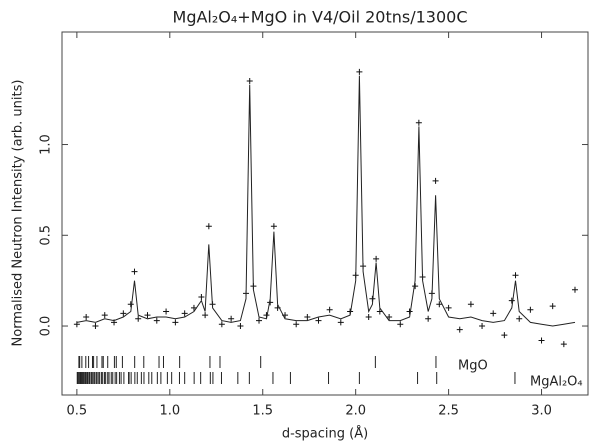 The width and height of the screenshot is (594, 446). What do you see at coordinates (325, 434) in the screenshot?
I see `x-axis-label: d-spacing (Å)` at bounding box center [325, 434].